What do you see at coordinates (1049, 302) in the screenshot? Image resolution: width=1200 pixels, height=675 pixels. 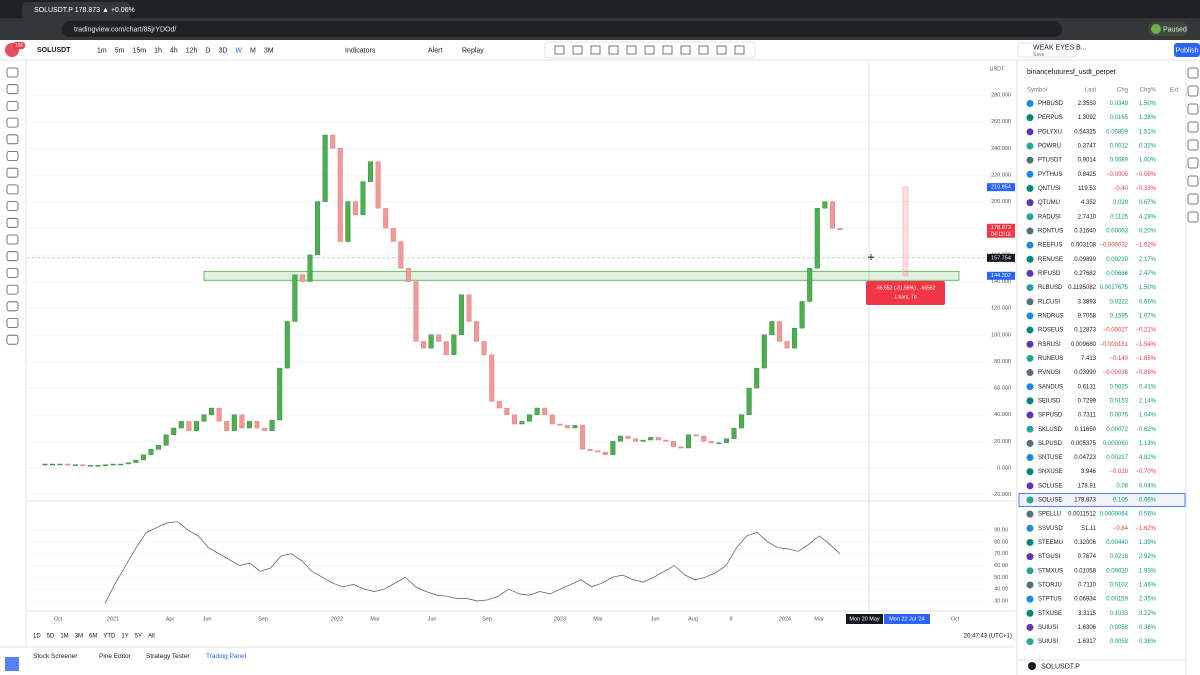 I see `row-symbol: RLCUSI` at bounding box center [1049, 302].